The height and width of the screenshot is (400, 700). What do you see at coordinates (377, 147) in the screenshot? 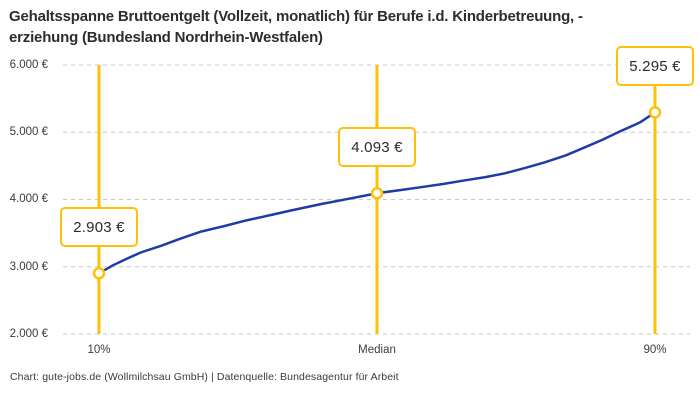
I see `value-label-median: 4.093 €` at bounding box center [377, 147].